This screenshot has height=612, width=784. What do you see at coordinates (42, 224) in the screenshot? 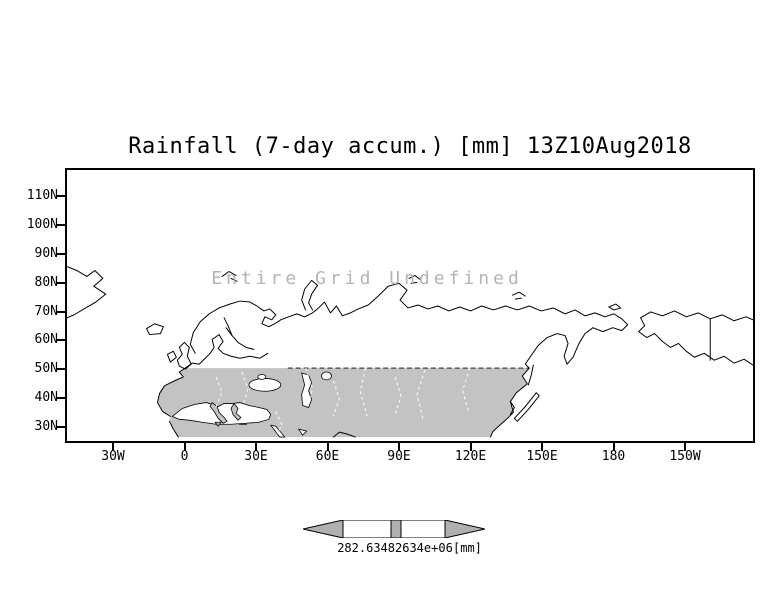
I see `y-tick-label: 100N` at bounding box center [42, 224].